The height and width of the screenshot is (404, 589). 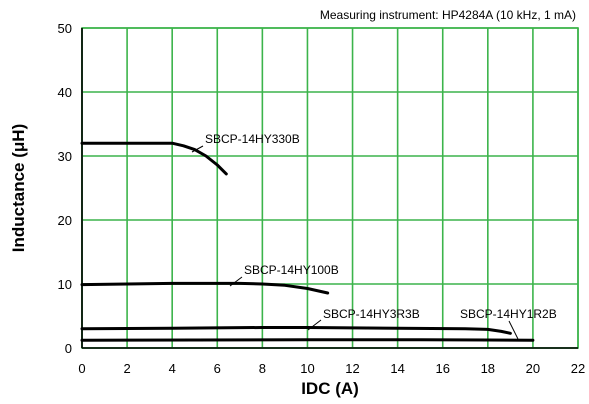 I want to click on y-tick-label-5: 50, so click(x=65, y=28).